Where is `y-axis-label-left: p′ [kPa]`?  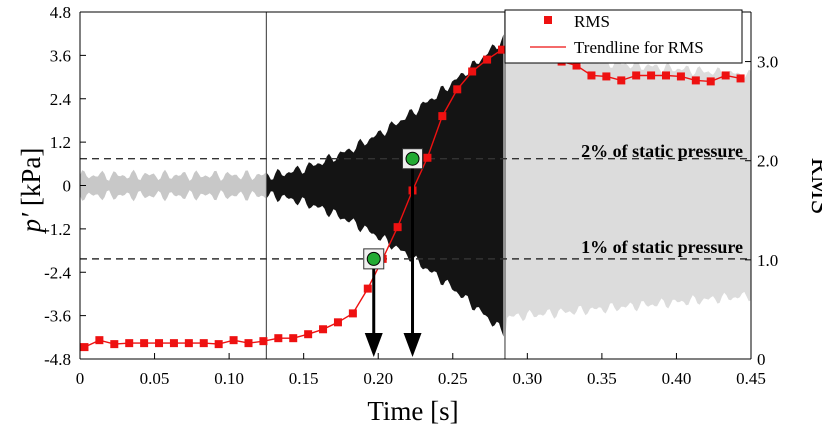 y-axis-label-left: p′ [kPa] is located at coordinates (31, 191).